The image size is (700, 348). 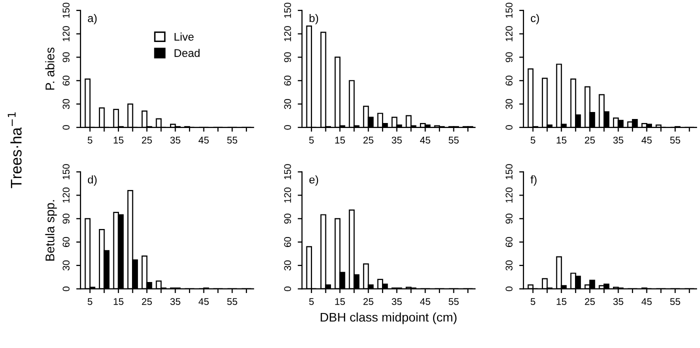 What do you see at coordinates (314, 19) in the screenshot?
I see `annotation: b)` at bounding box center [314, 19].